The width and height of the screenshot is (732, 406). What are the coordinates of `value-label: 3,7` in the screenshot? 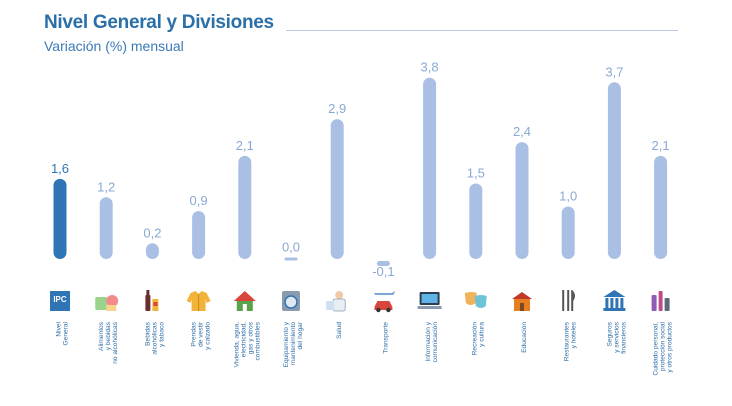 It's located at (614, 71).